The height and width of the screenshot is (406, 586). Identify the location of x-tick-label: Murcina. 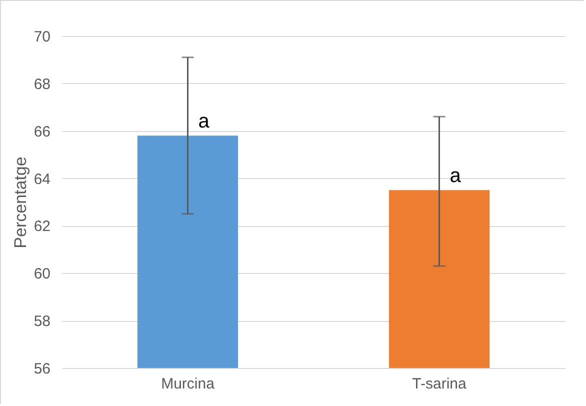
(188, 384).